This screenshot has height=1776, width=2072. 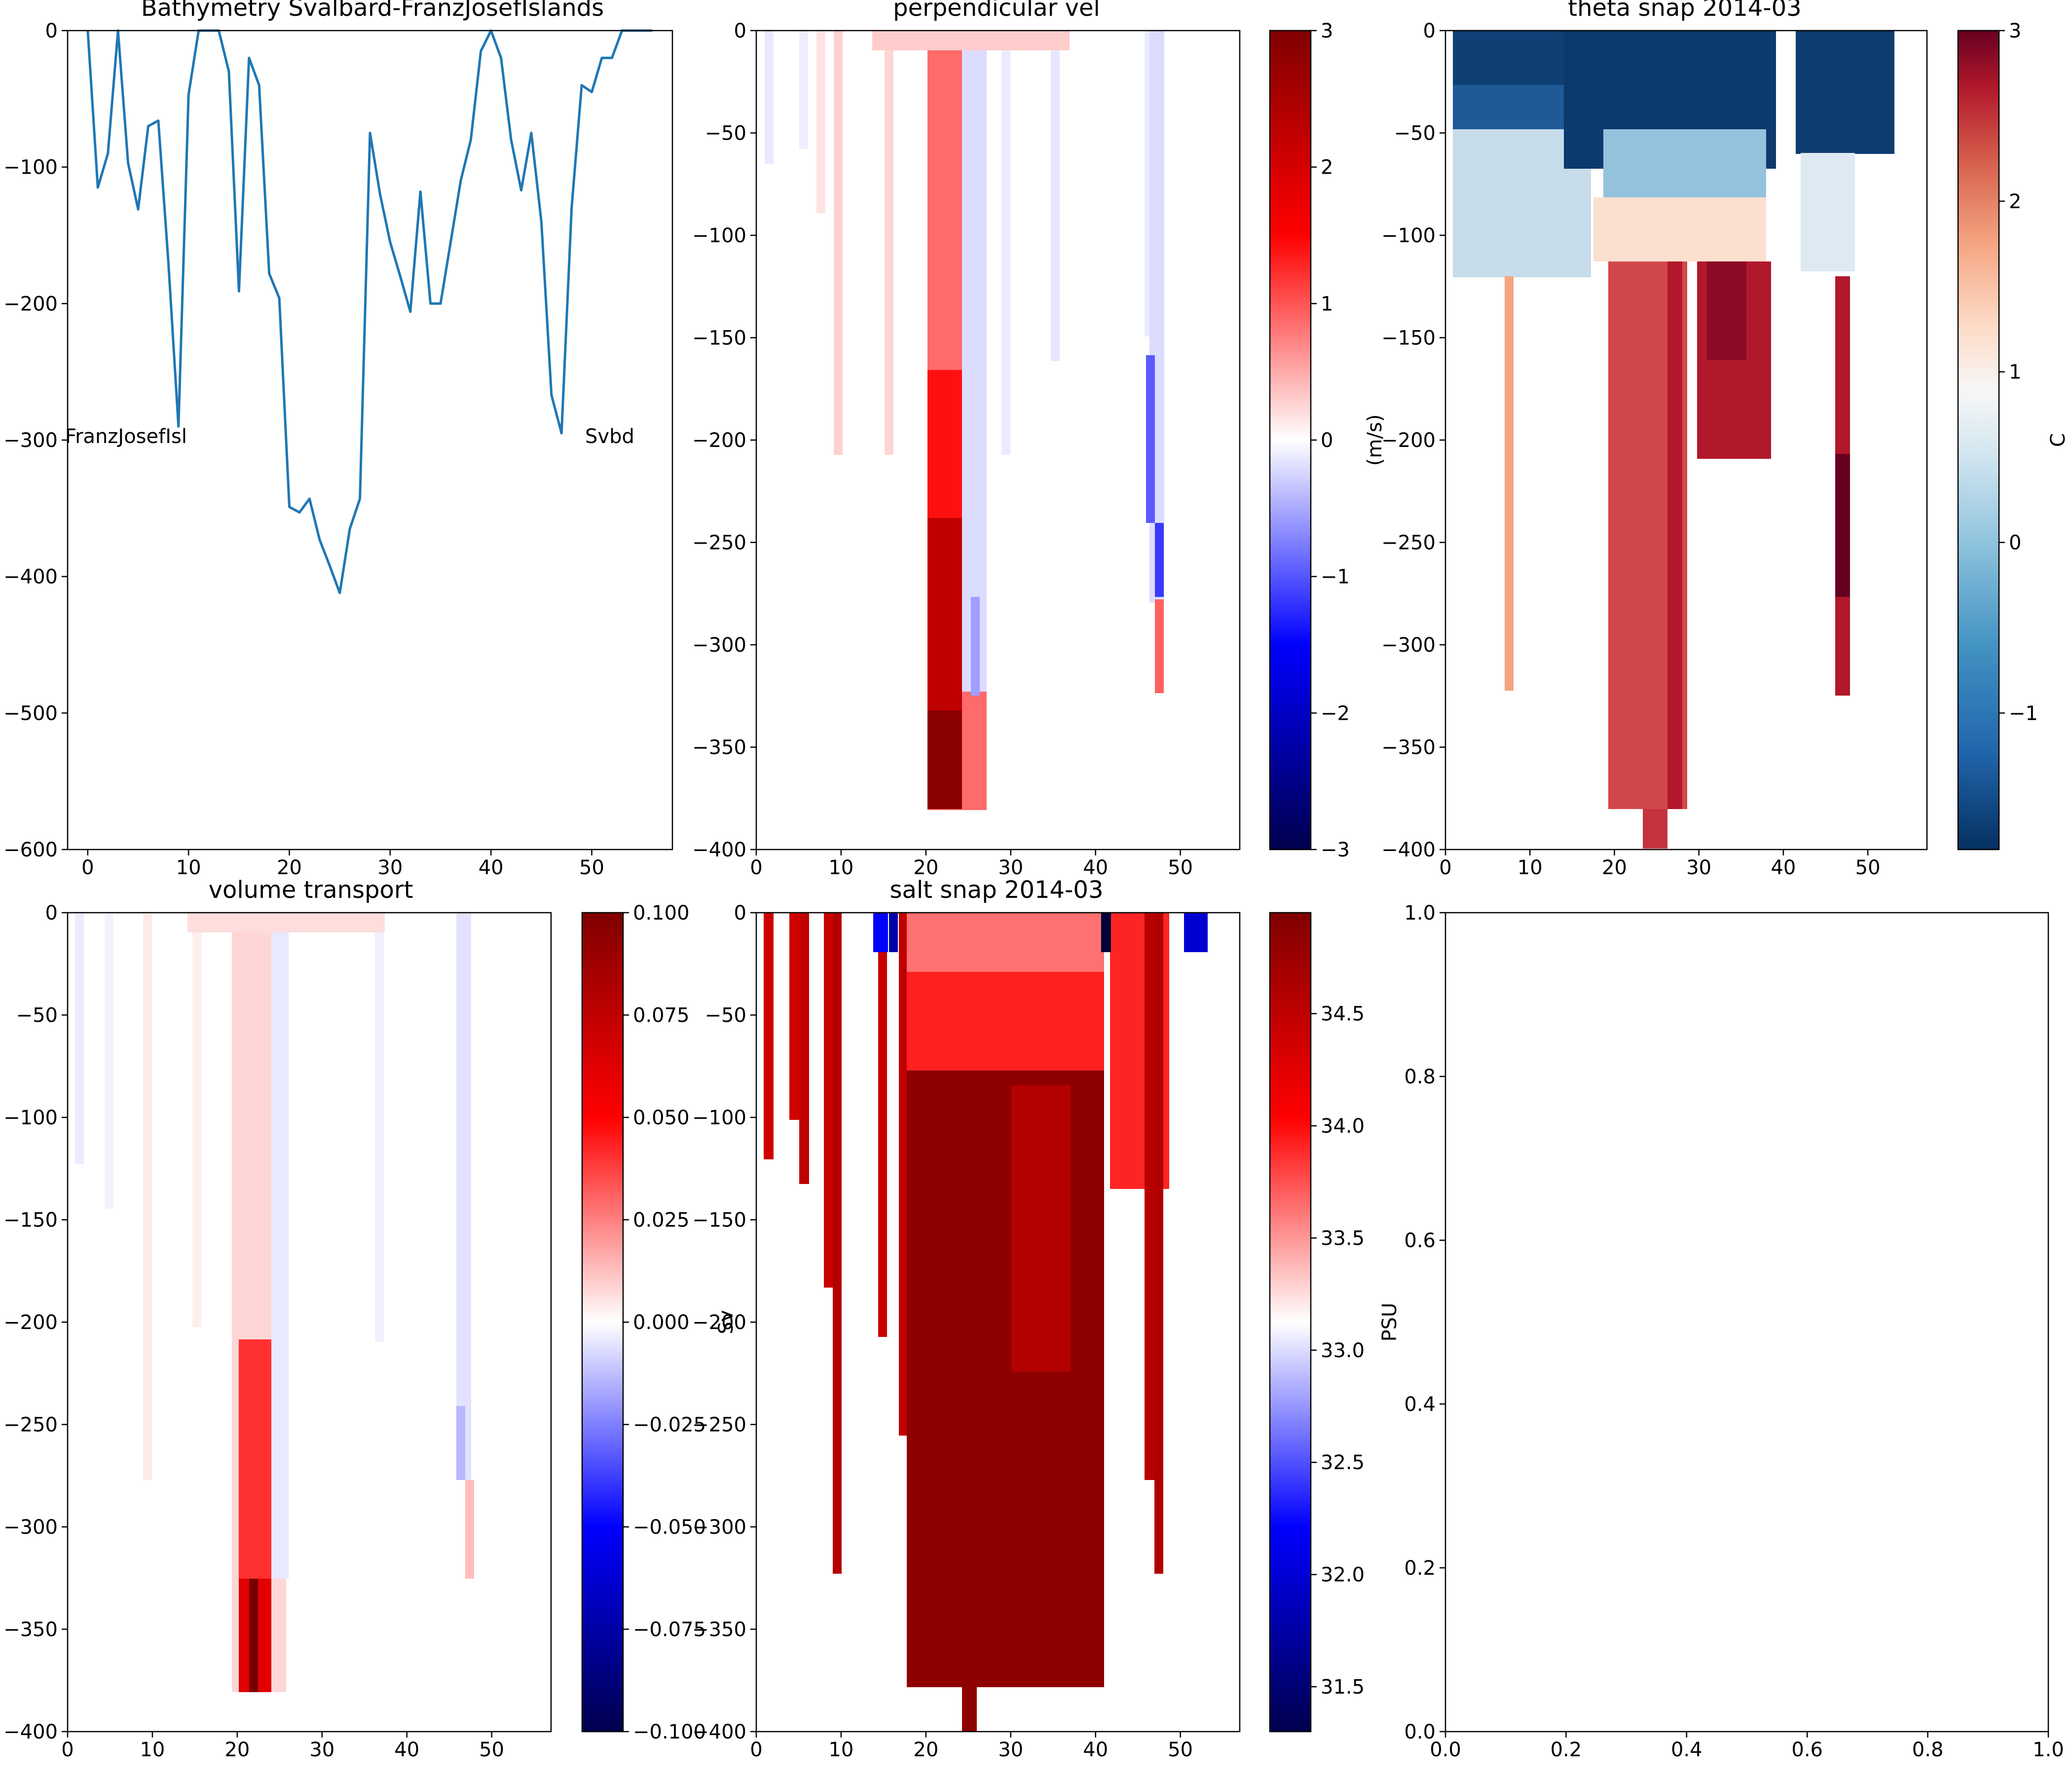 I want to click on theta-snap-title: theta snap 2014-03, so click(x=1684, y=11).